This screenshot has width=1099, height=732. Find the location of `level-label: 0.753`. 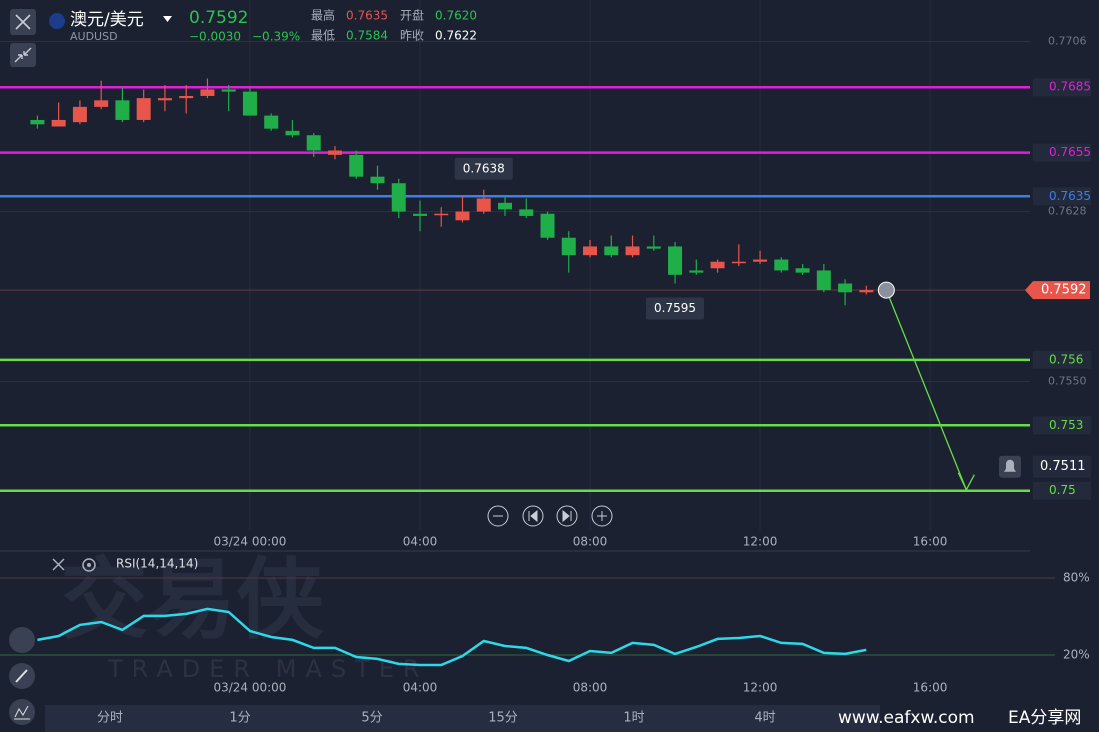

level-label: 0.753 is located at coordinates (1066, 425).